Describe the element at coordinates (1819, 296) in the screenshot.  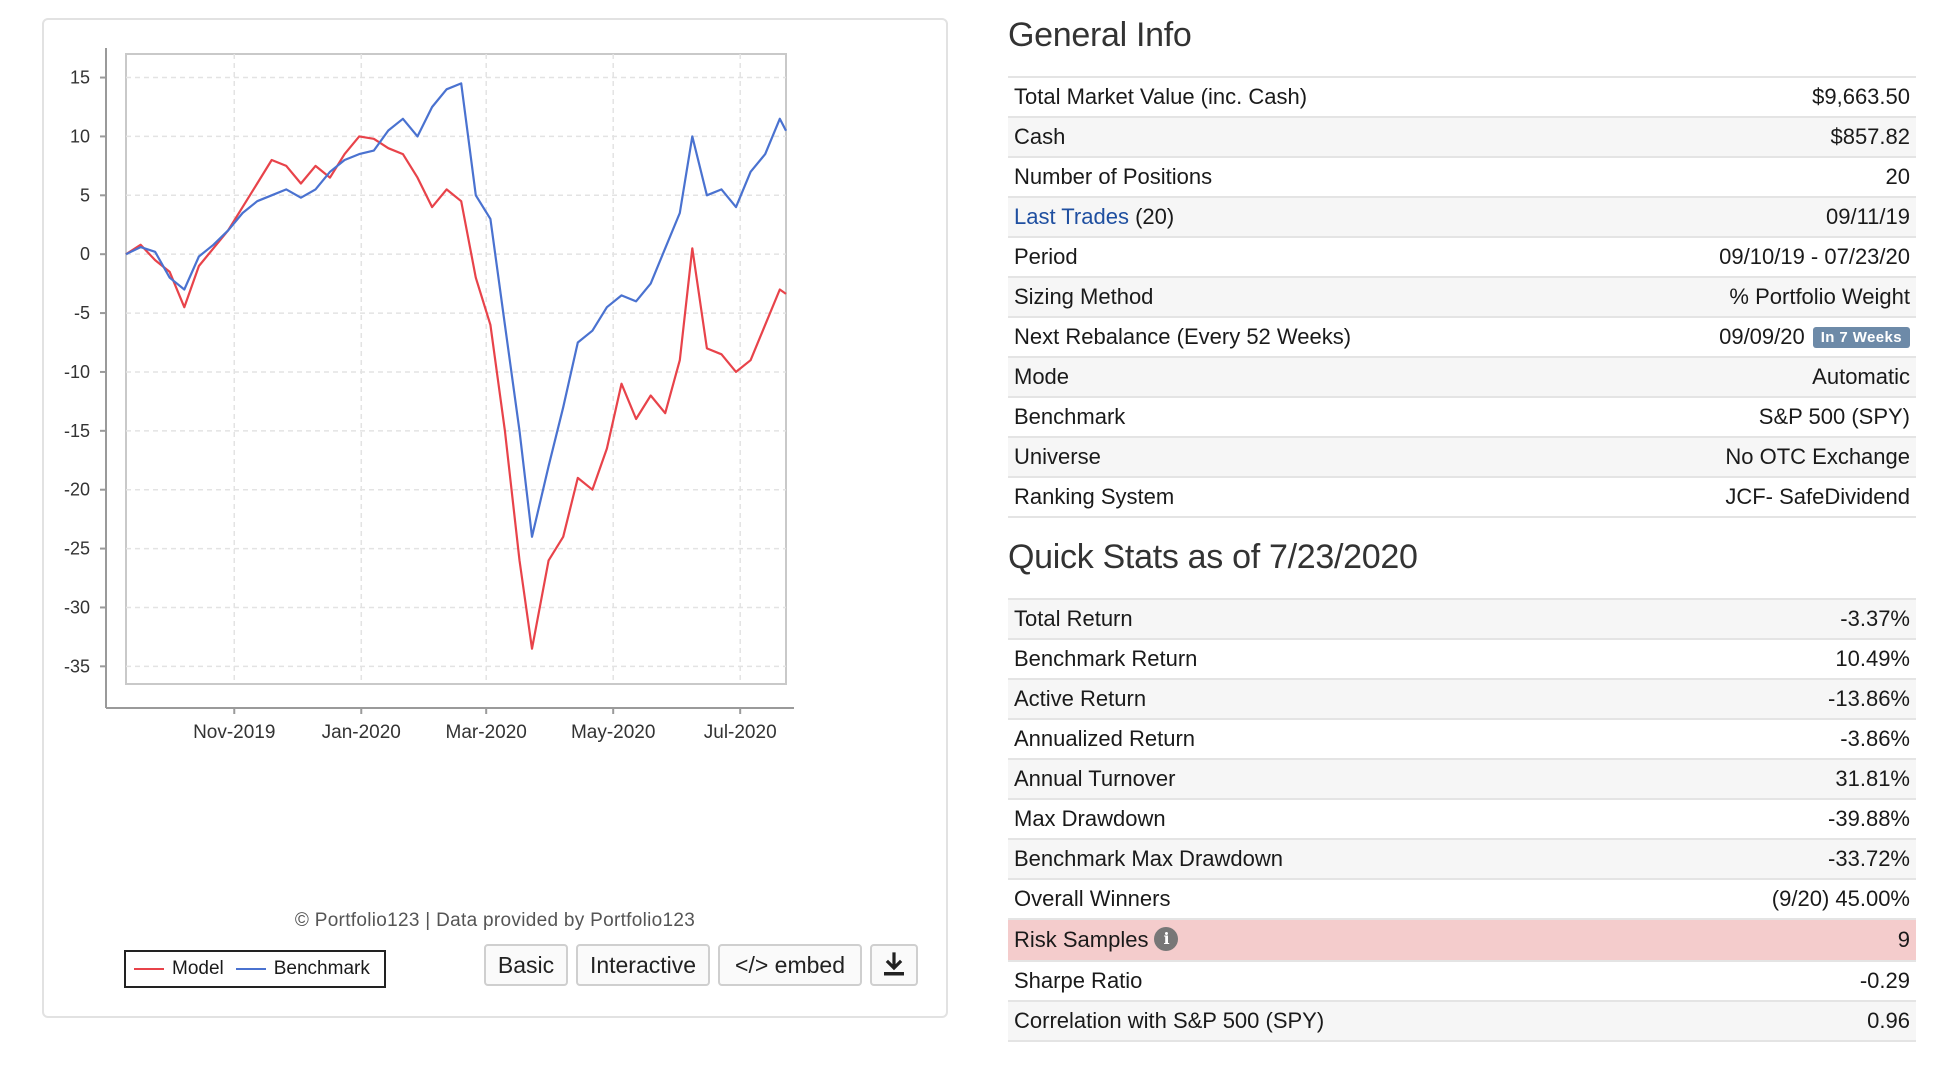
I see `row-value: % Portfolio Weight` at that location.